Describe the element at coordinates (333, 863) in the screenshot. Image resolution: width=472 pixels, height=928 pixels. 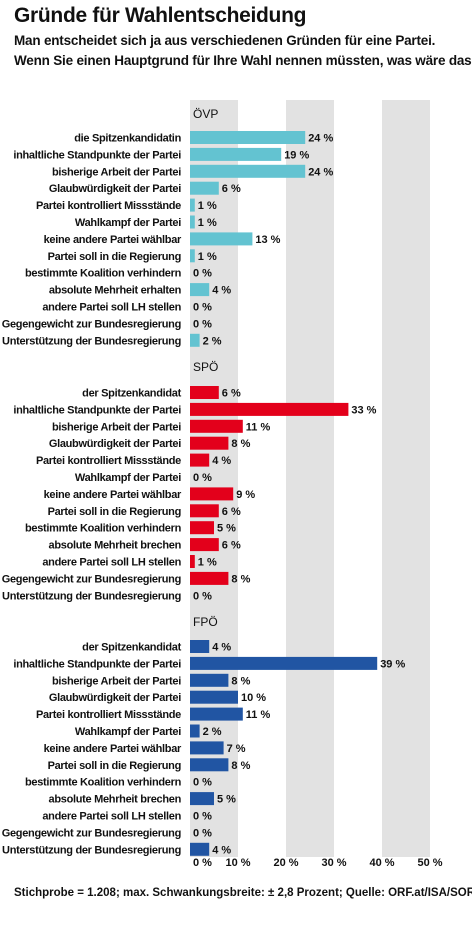
I see `x-tick-label: 30 %` at that location.